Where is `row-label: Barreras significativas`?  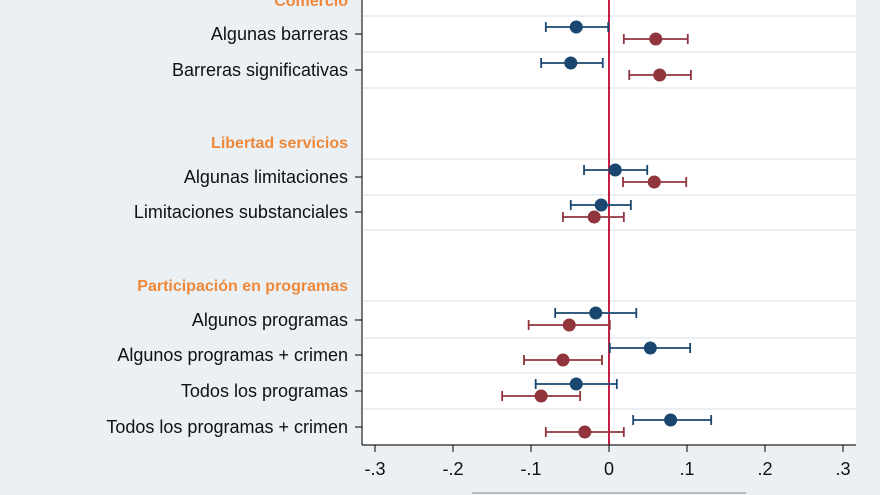 row-label: Barreras significativas is located at coordinates (260, 70).